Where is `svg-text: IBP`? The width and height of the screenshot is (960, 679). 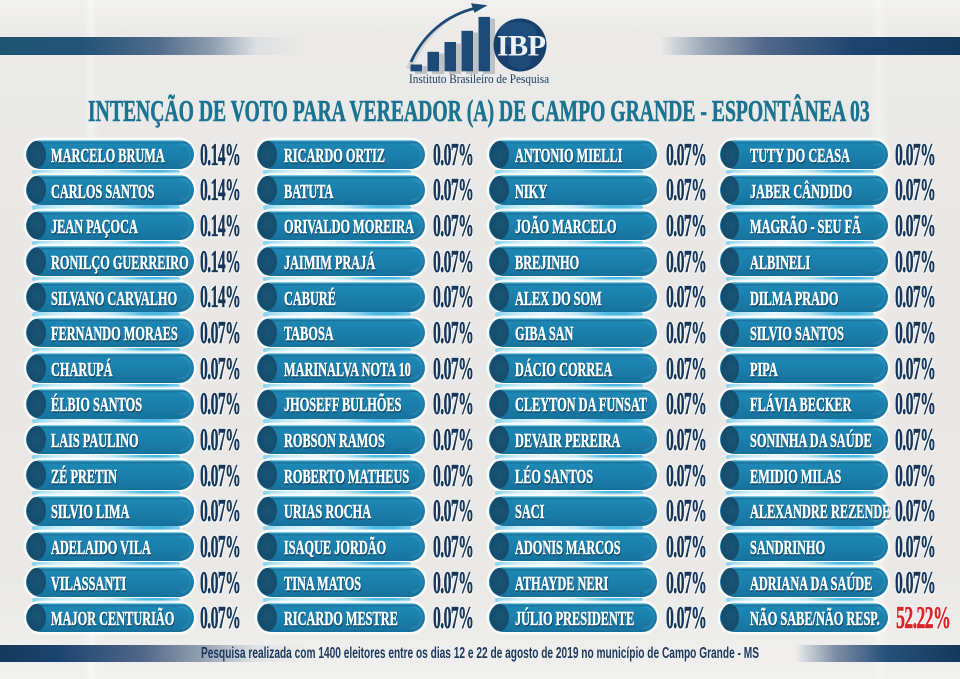
svg-text: IBP is located at coordinates (521, 46).